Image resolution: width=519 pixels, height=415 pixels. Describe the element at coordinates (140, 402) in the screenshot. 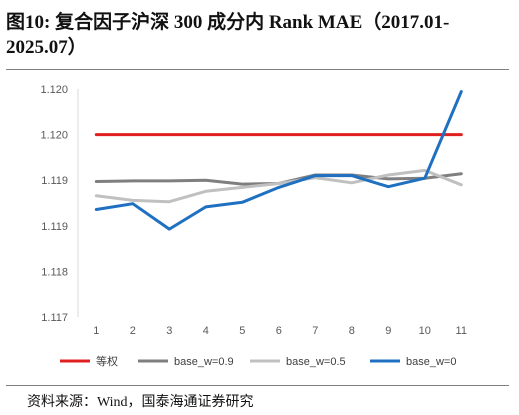

I see `source-note: 资料来源：Wind，国泰海通证券研究` at that location.